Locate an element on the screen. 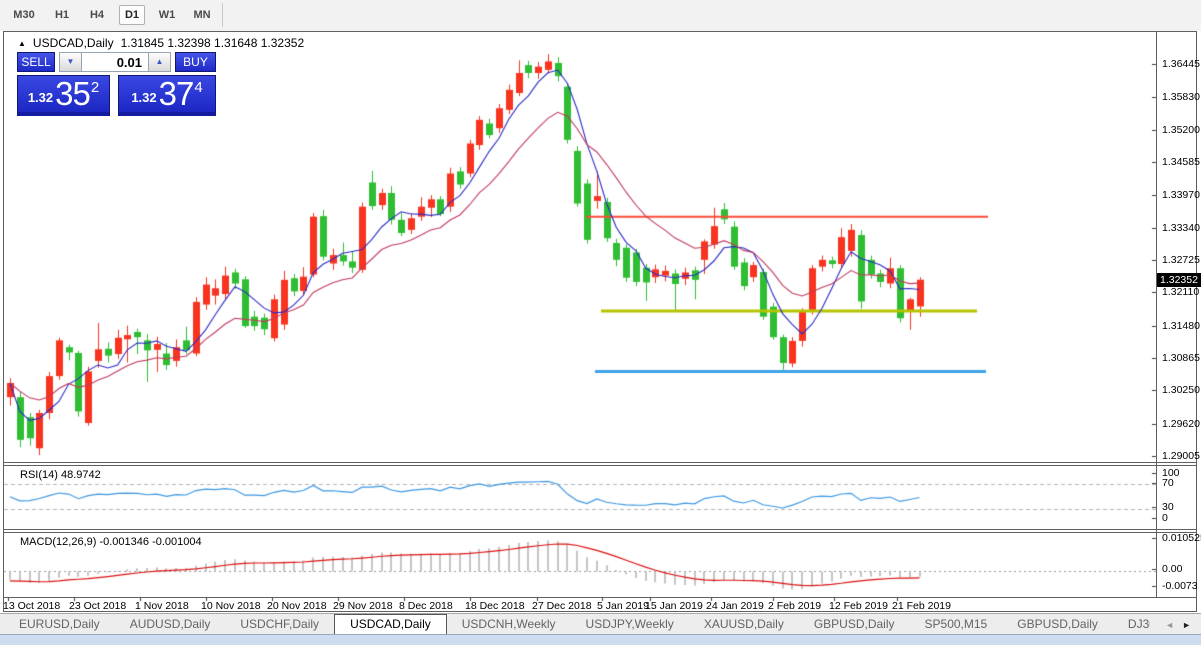  macd-axis-label: 0.00 is located at coordinates (1172, 569).